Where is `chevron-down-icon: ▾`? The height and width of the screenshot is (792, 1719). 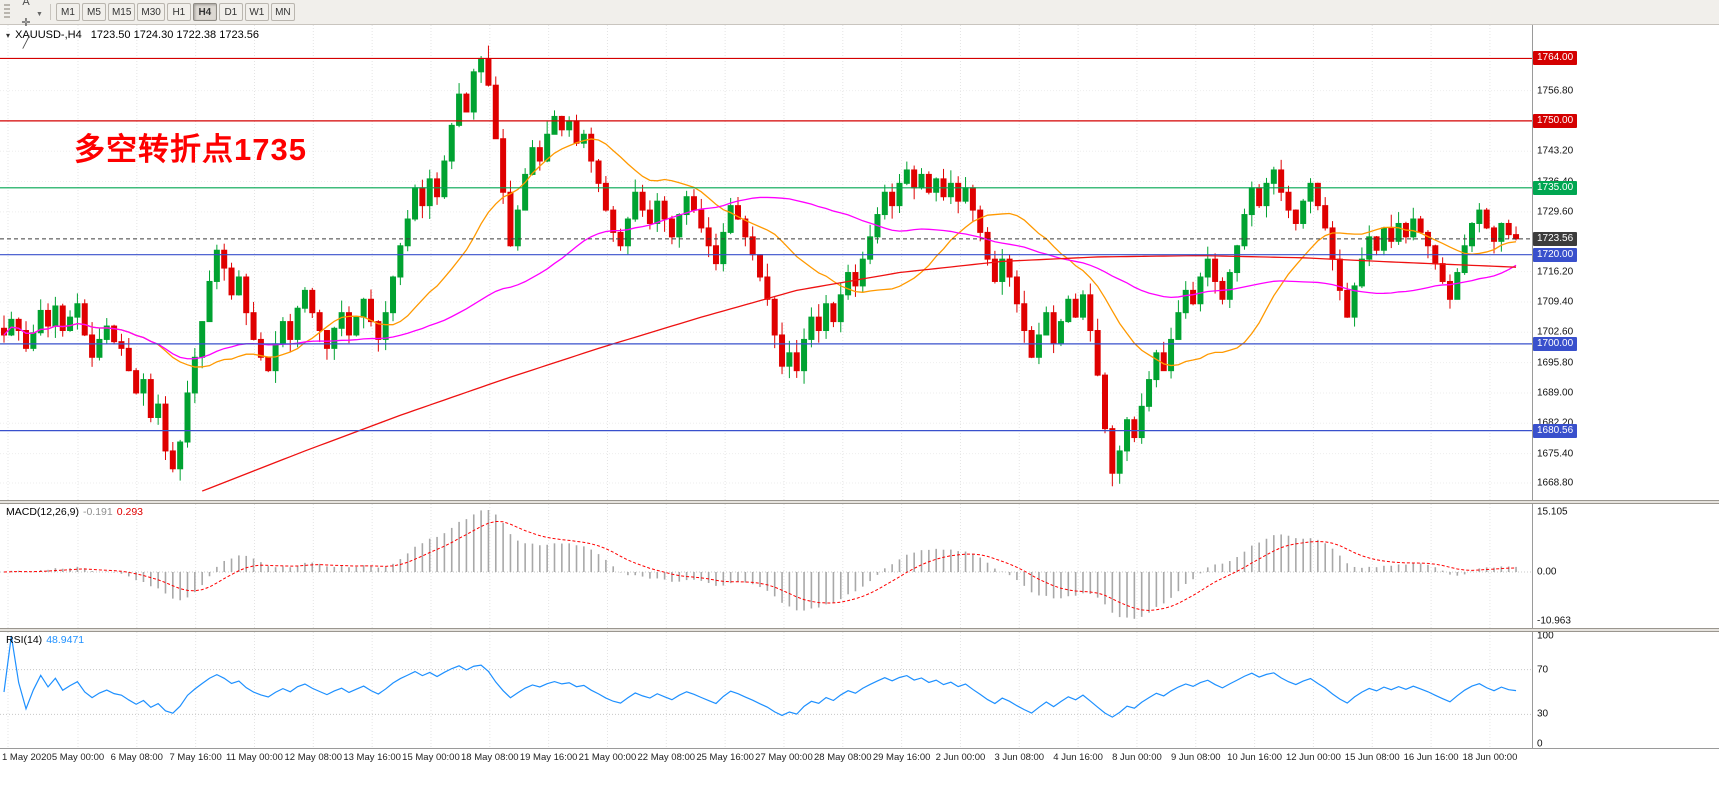 chevron-down-icon: ▾ is located at coordinates (8, 35).